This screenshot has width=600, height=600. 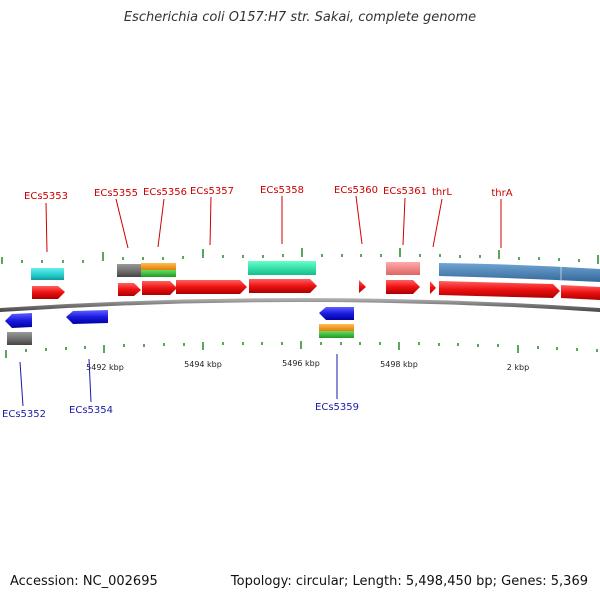 I want to click on axis-label: 2 kbp, so click(x=518, y=367).